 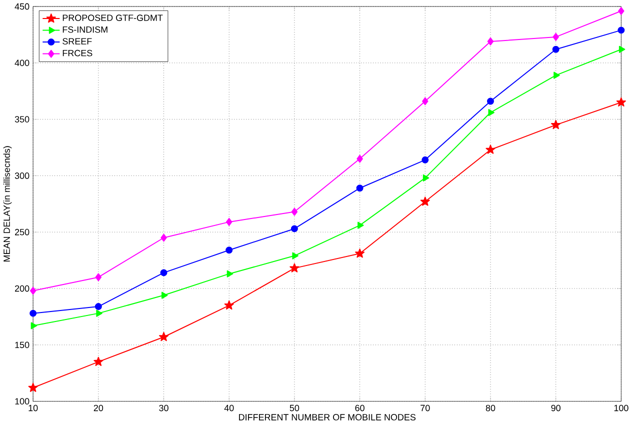 I want to click on x-tick-label: 60, so click(x=359, y=408).